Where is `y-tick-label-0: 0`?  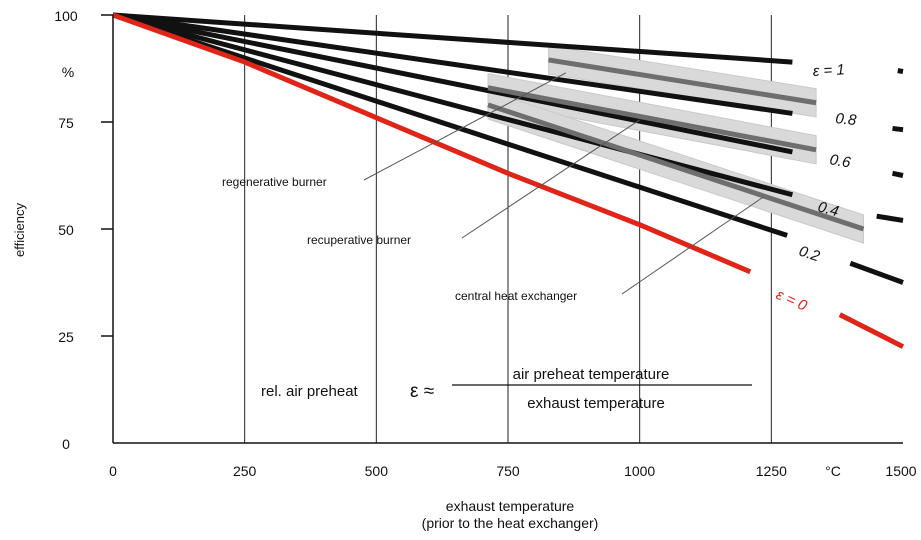 y-tick-label-0: 0 is located at coordinates (66, 444).